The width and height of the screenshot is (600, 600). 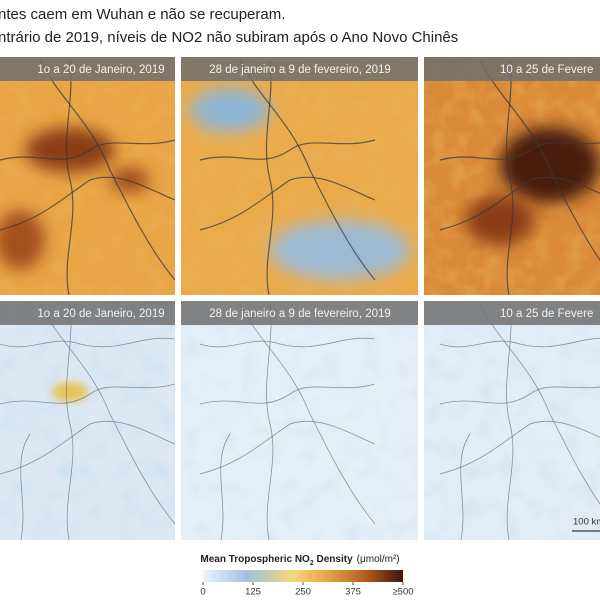 What do you see at coordinates (402, 592) in the screenshot?
I see `legend-tick-label: ≥500` at bounding box center [402, 592].